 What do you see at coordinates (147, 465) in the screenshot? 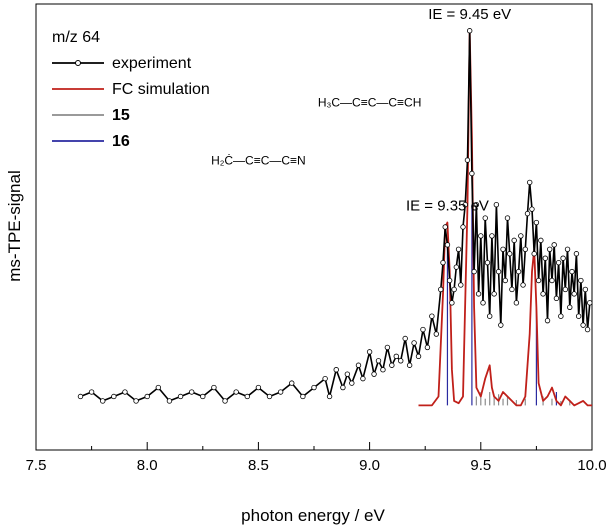
I see `x-tick-label: 8.0` at bounding box center [147, 465].